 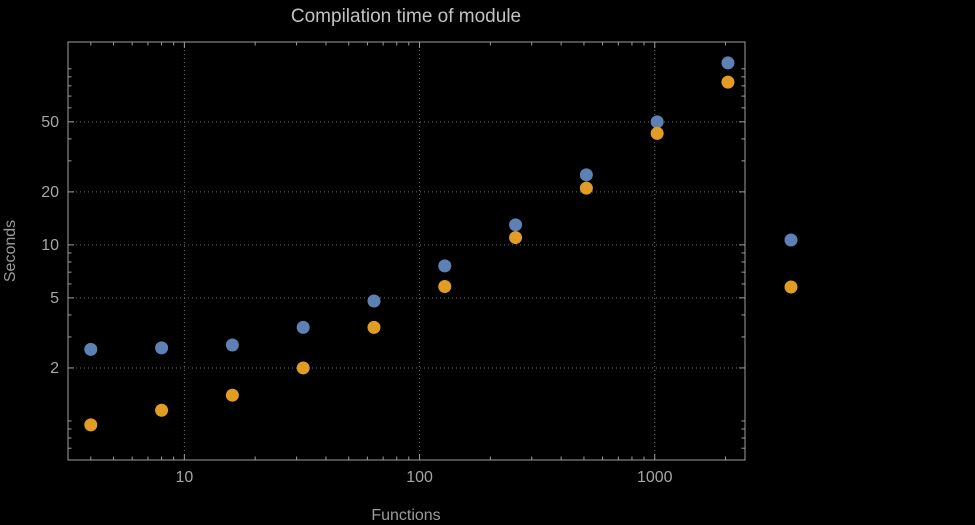 I want to click on y-tick-label: 20, so click(x=50, y=192).